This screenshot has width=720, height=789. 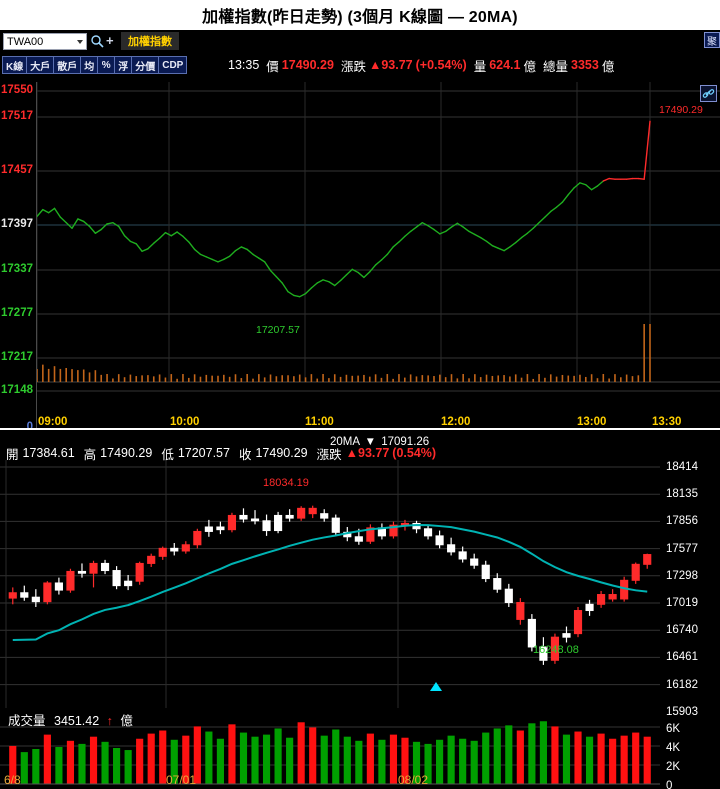 I want to click on chain-link-icon, so click(x=708, y=93).